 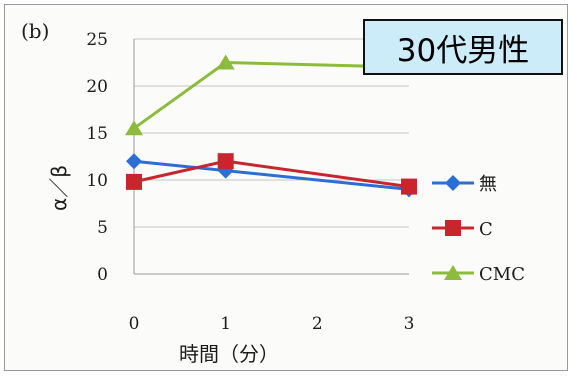 I want to click on legend-label: C, so click(x=486, y=229).